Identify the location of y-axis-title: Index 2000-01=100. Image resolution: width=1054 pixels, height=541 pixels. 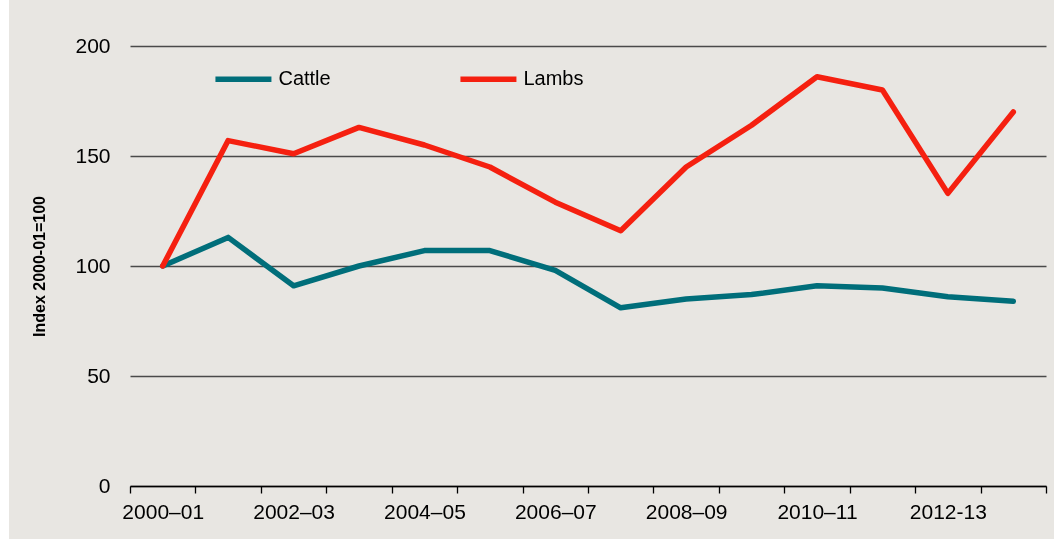
(39, 266).